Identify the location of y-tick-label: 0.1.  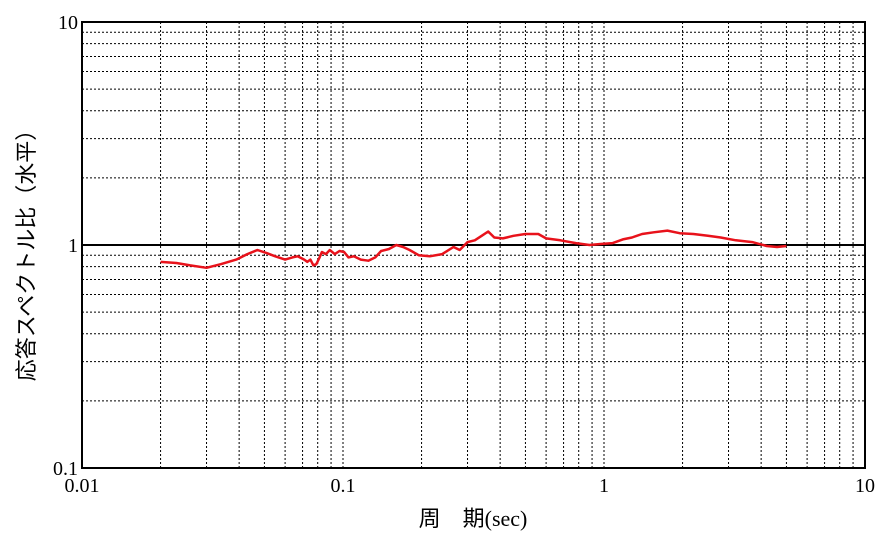
(65, 469).